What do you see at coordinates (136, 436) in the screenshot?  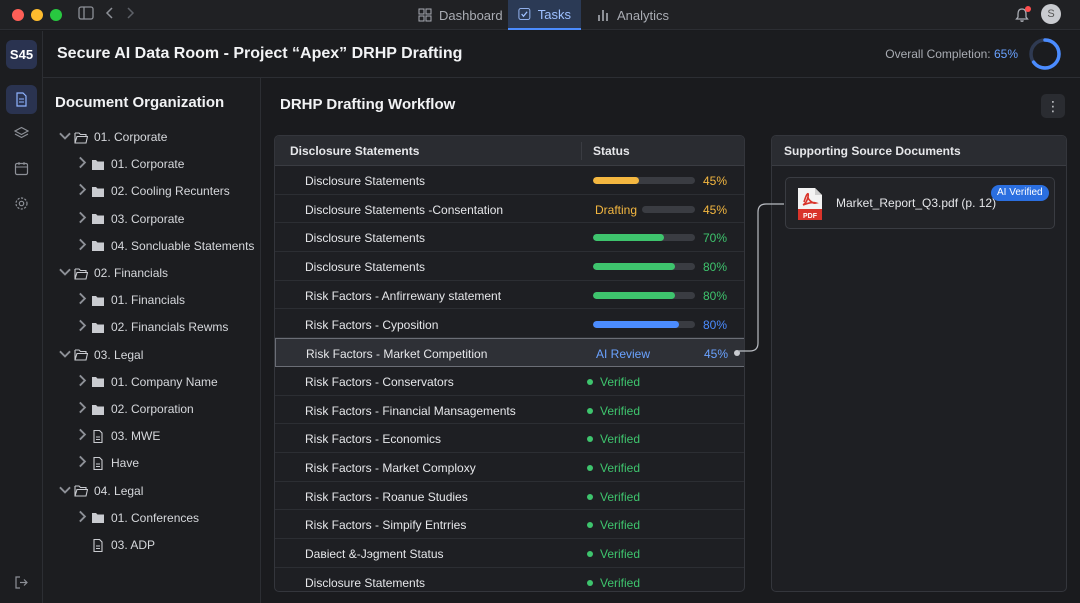 I see `tree-item-label: 03. MWE` at bounding box center [136, 436].